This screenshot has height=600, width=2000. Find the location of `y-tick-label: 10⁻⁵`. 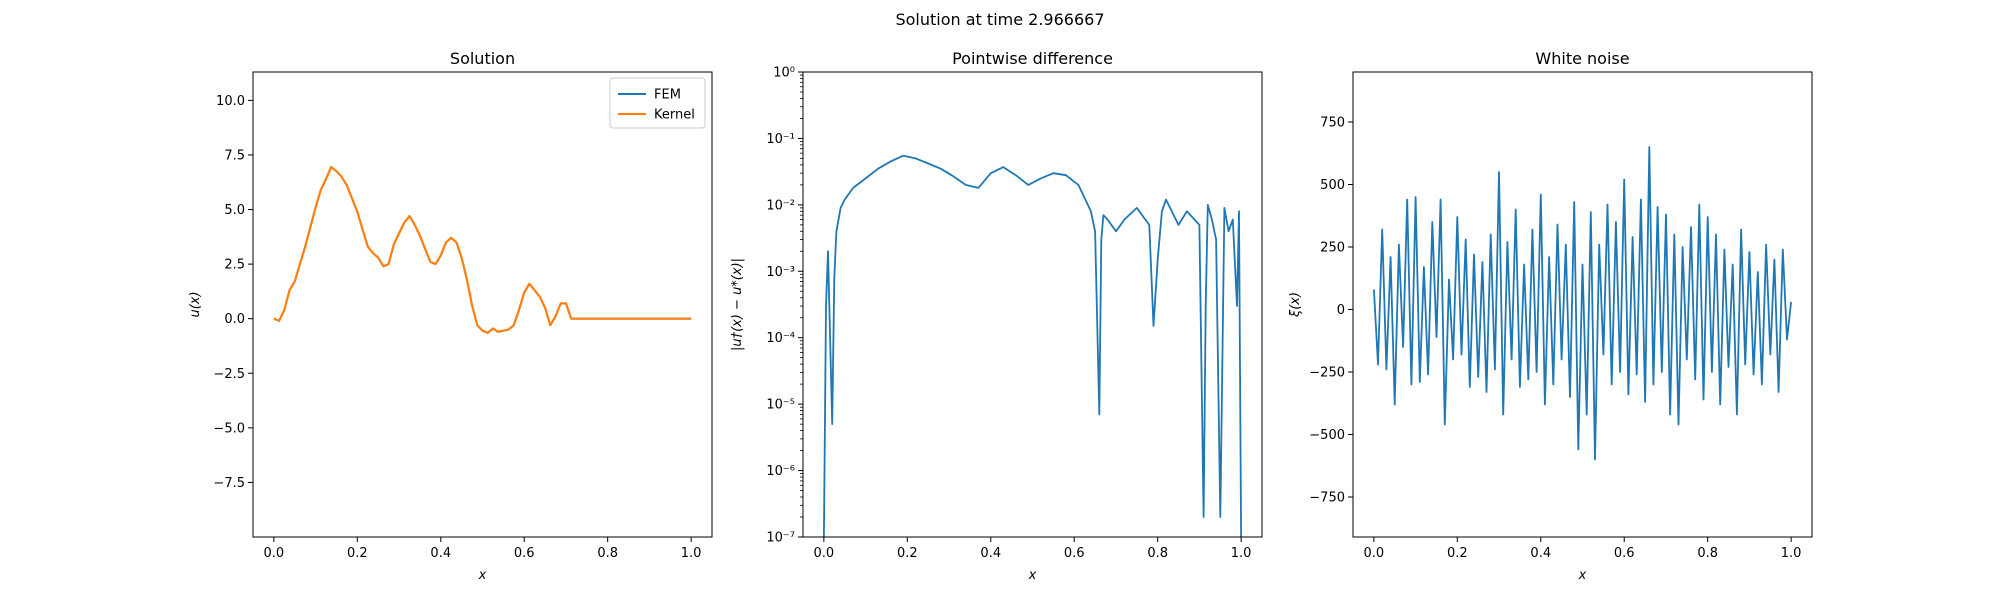

y-tick-label: 10⁻⁵ is located at coordinates (780, 405).